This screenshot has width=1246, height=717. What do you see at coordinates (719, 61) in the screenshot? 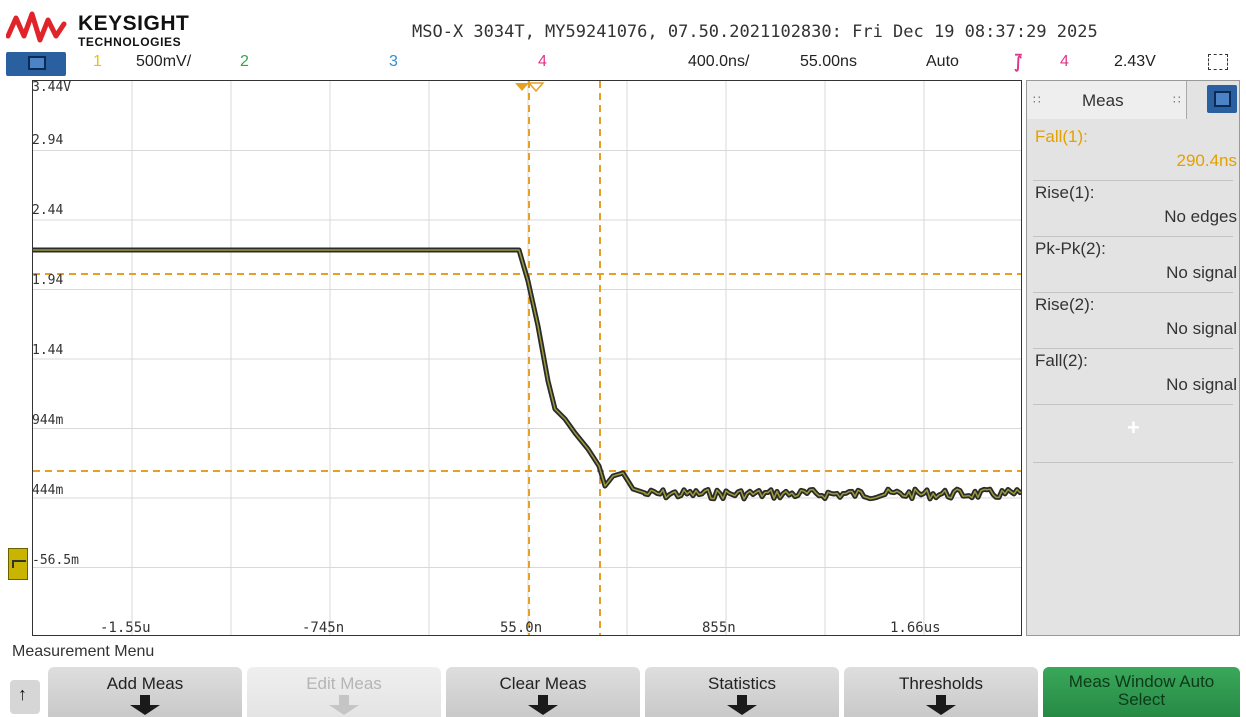
I see `timebase-scale: 400.0ns/` at bounding box center [719, 61].